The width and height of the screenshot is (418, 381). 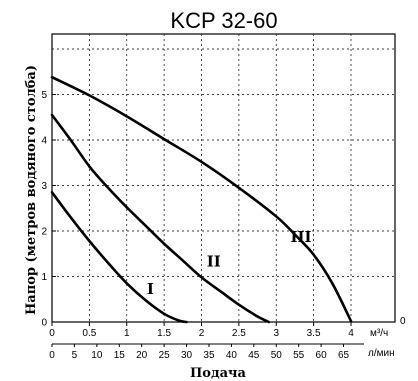 What do you see at coordinates (381, 353) in the screenshot?
I see `x-unit-secondary: л/мин` at bounding box center [381, 353].